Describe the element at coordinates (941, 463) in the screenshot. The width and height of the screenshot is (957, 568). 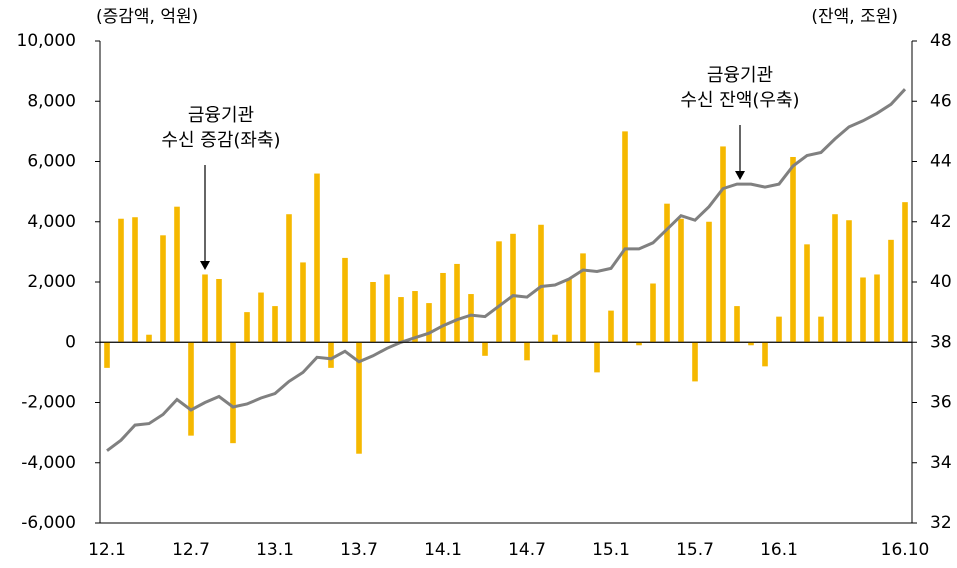
I see `y2-tick-label: 34` at that location.